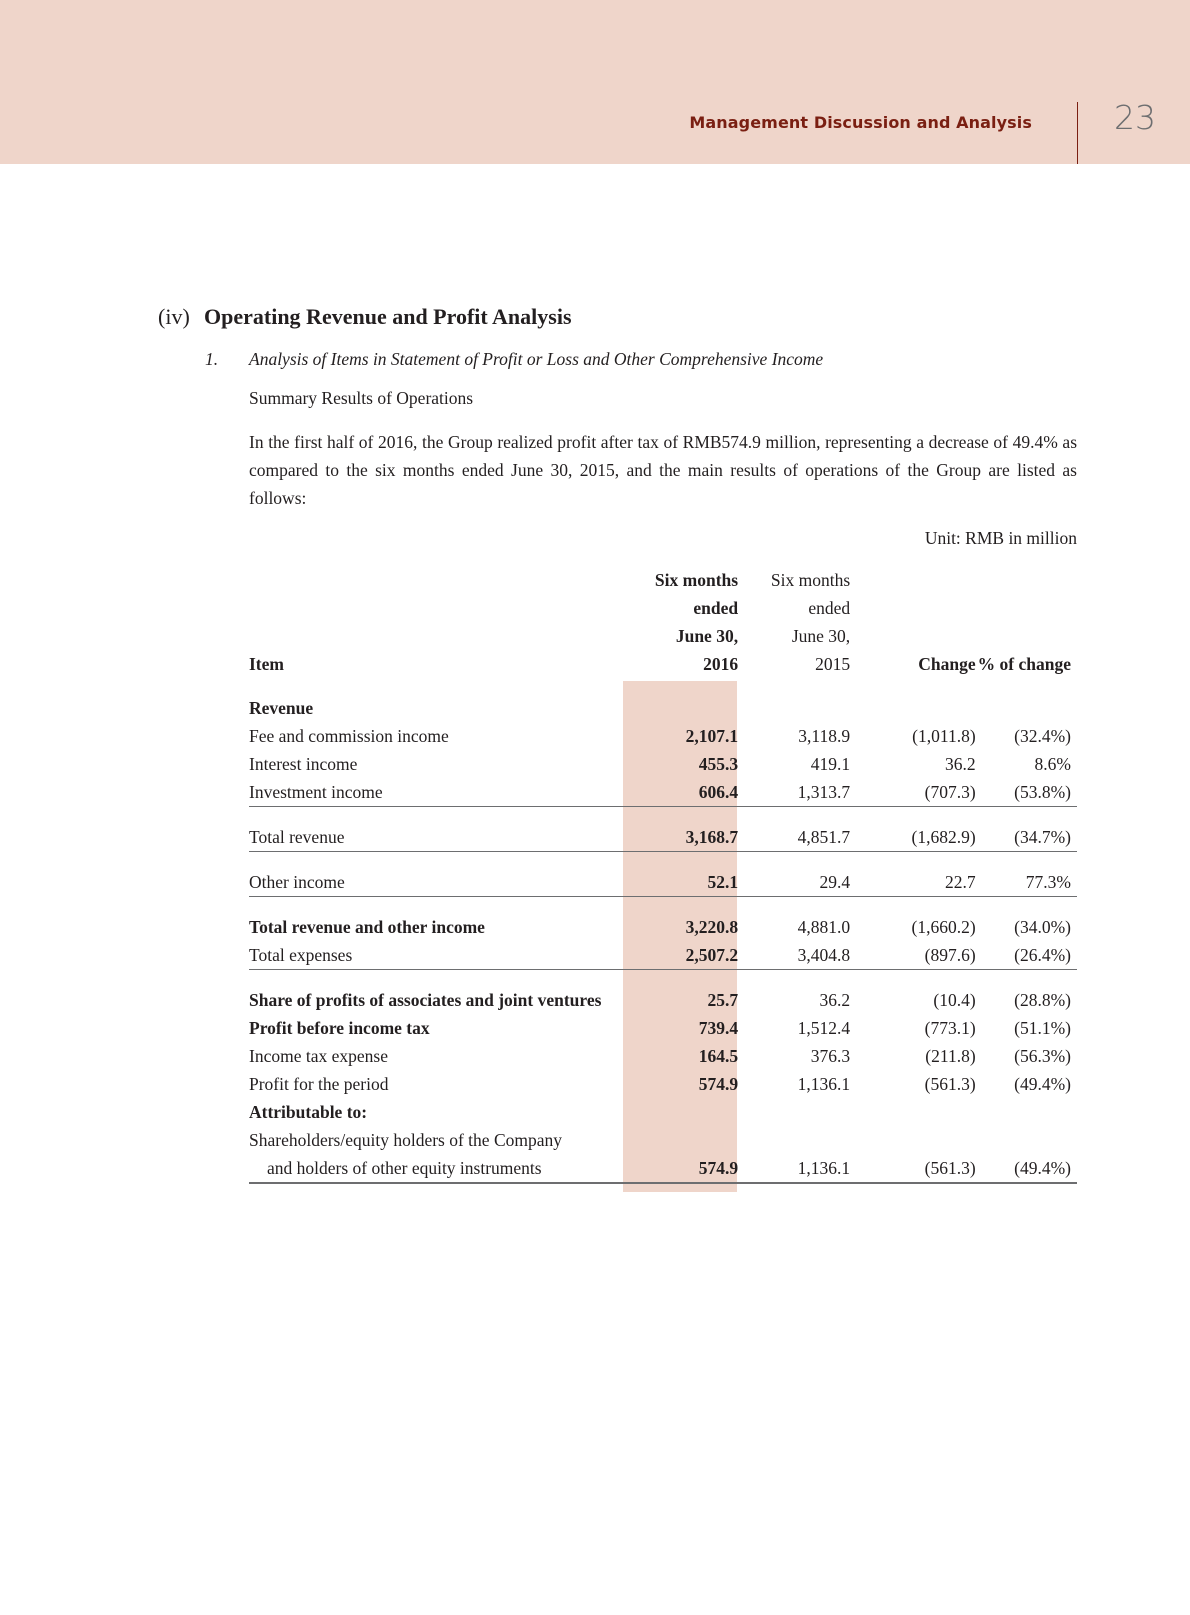 The height and width of the screenshot is (1615, 1190). I want to click on header-2015-line2: ended, so click(829, 608).